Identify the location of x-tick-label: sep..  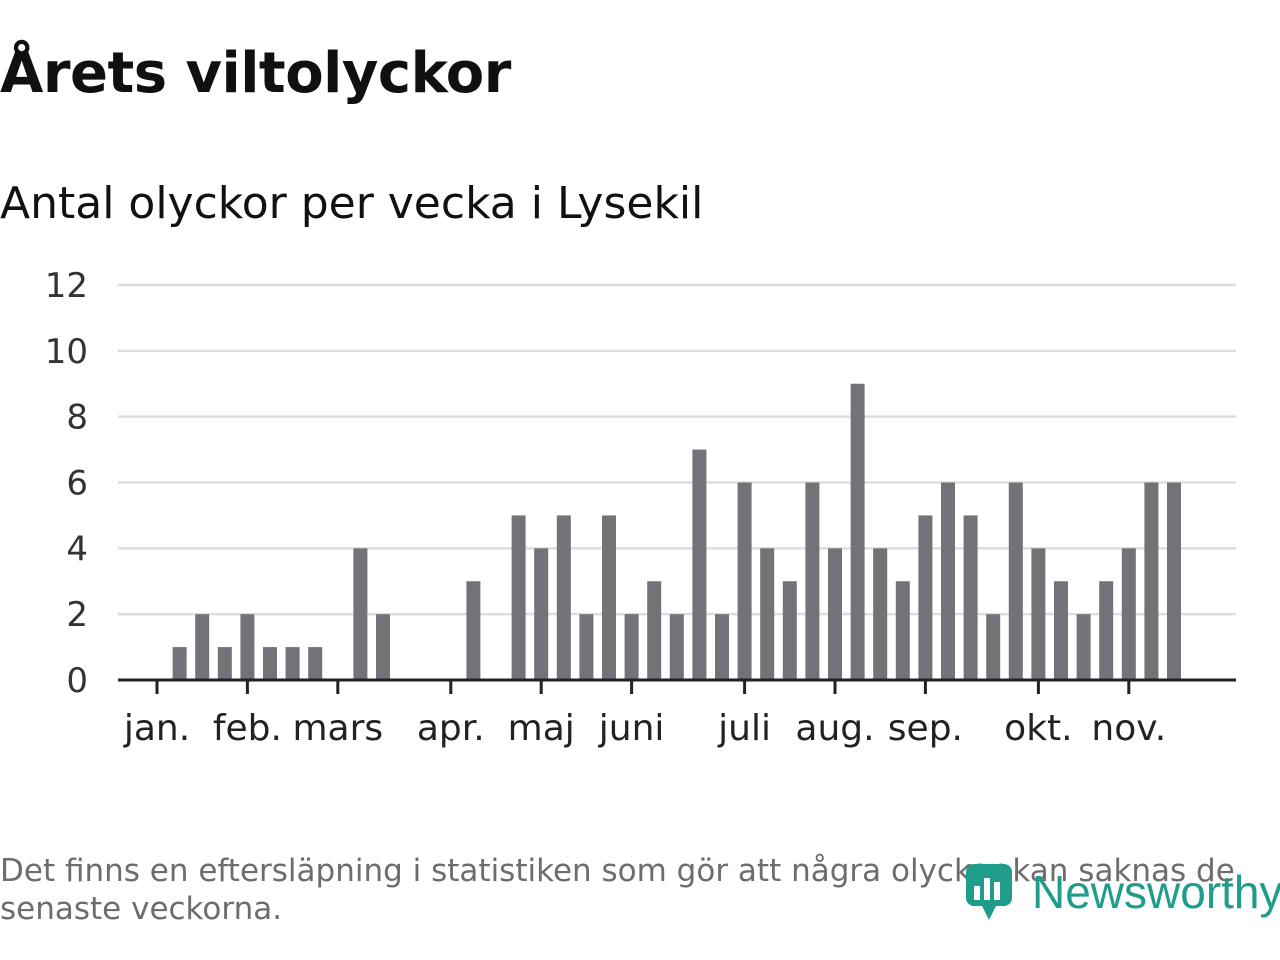
(925, 728).